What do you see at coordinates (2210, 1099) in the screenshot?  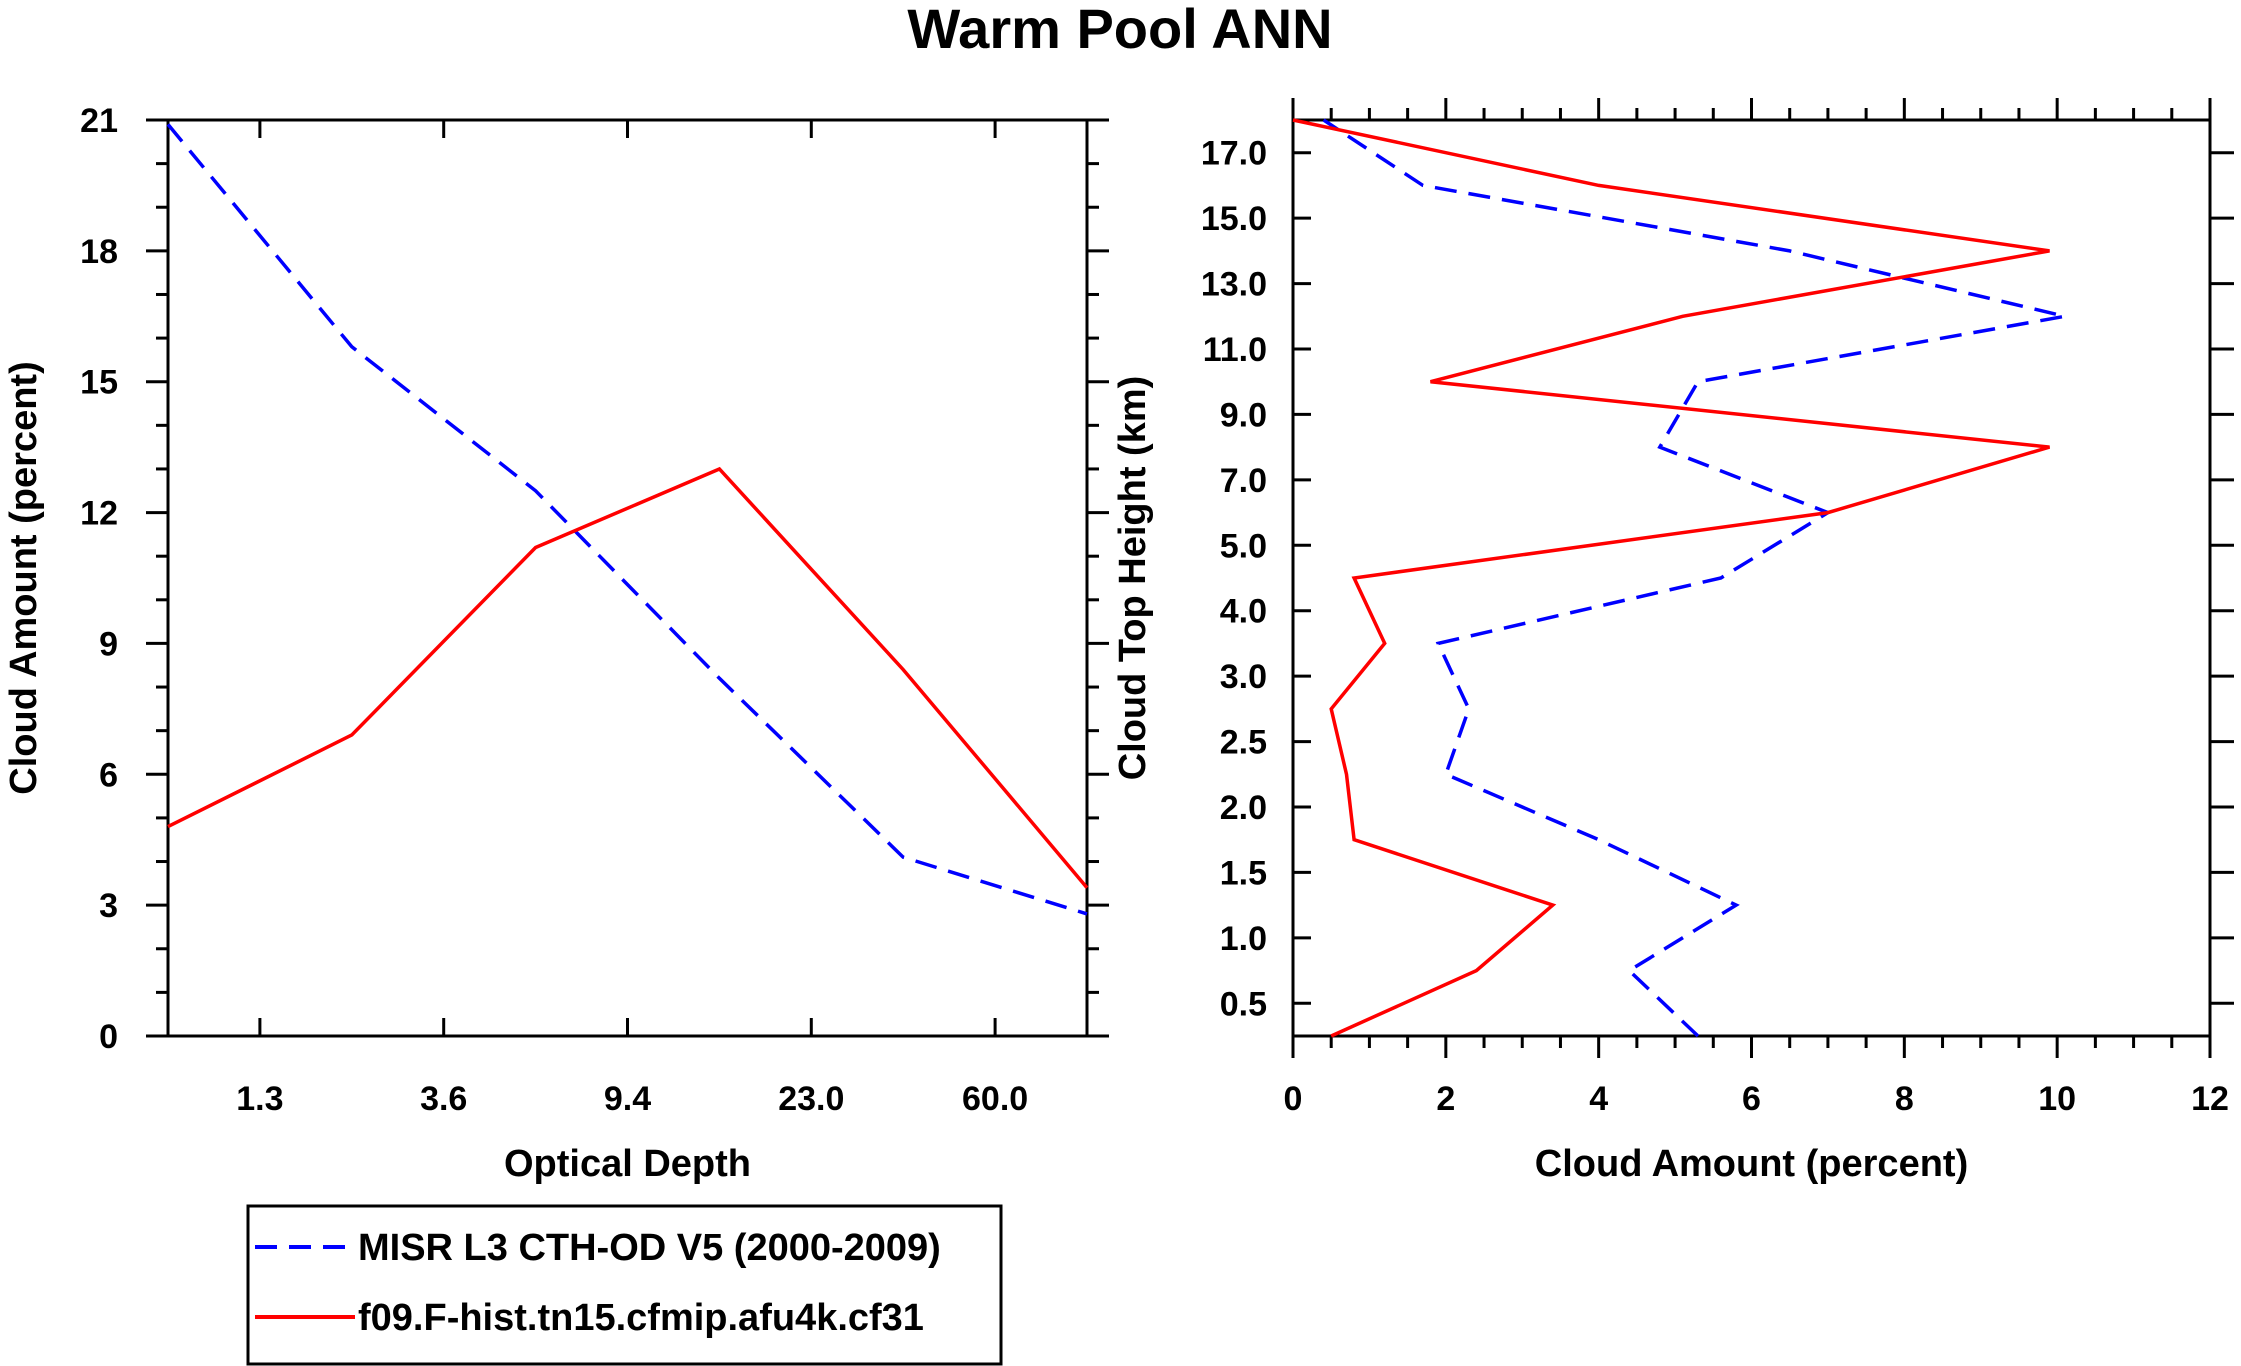 I see `x-tick-label: 12` at bounding box center [2210, 1099].